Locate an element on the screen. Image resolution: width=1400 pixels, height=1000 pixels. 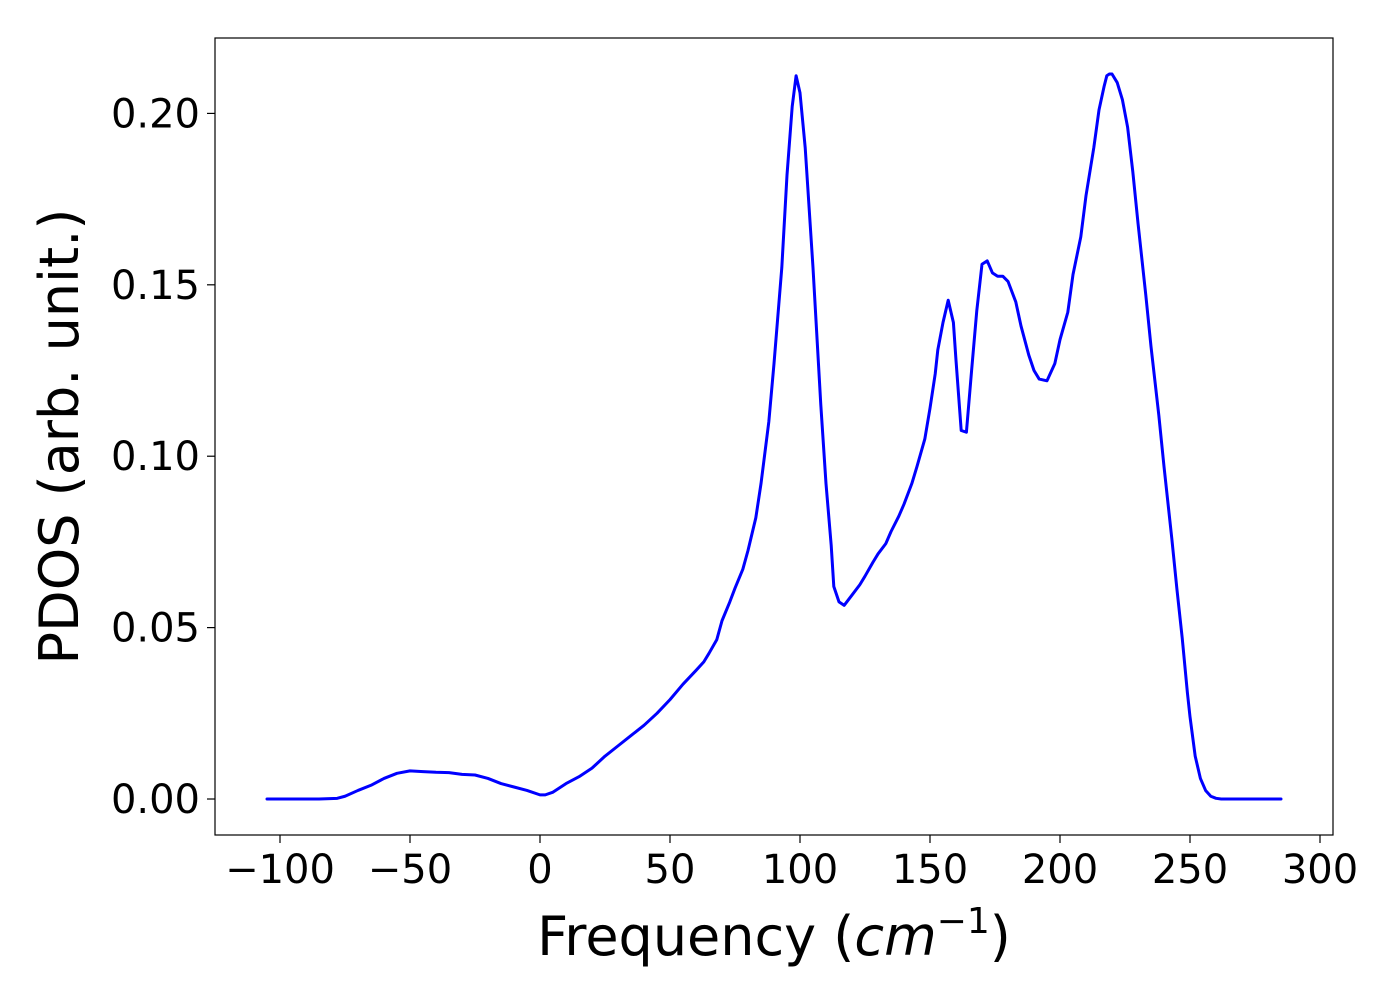
y-tick-label: 0.10 is located at coordinates (155, 457).